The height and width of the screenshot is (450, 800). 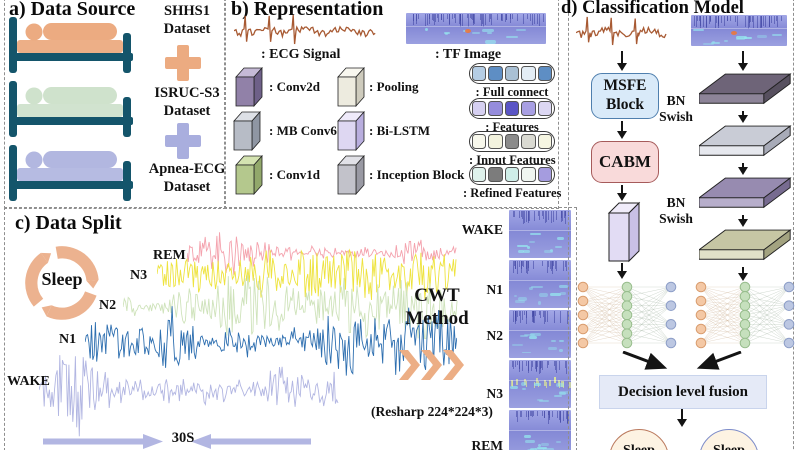 What do you see at coordinates (322, 254) in the screenshot?
I see `rem-trace` at bounding box center [322, 254].